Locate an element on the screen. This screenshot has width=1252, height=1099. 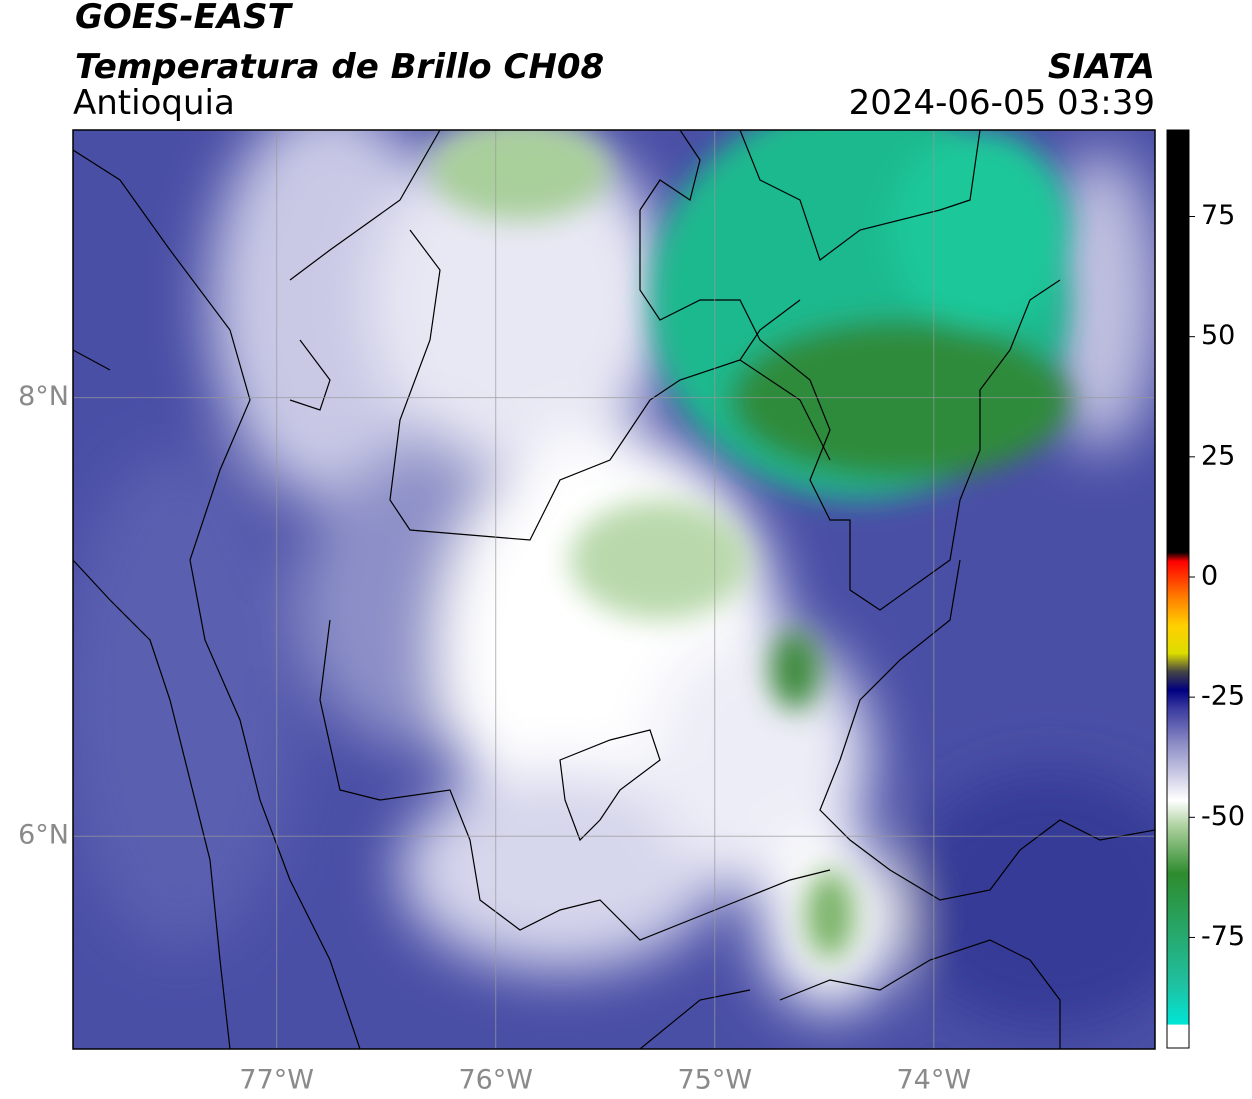
colorbar-tick-label: -50 is located at coordinates (1223, 816).